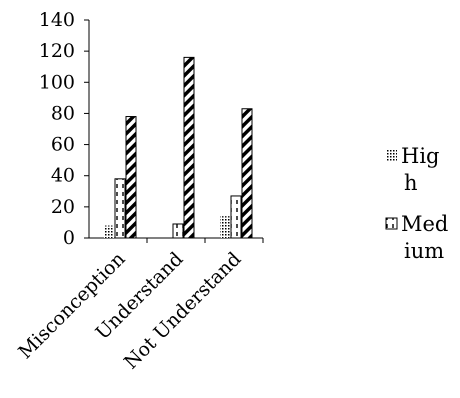  I want to click on y-tick-label: 140, so click(57, 20).